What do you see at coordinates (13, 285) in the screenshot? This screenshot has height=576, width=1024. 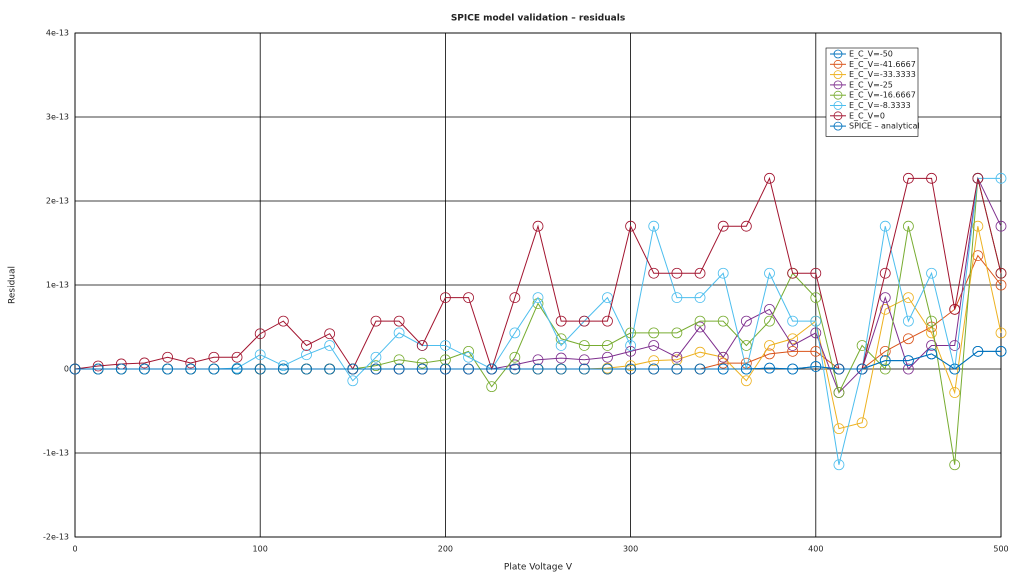 I see `y-axis-label: Residual` at bounding box center [13, 285].